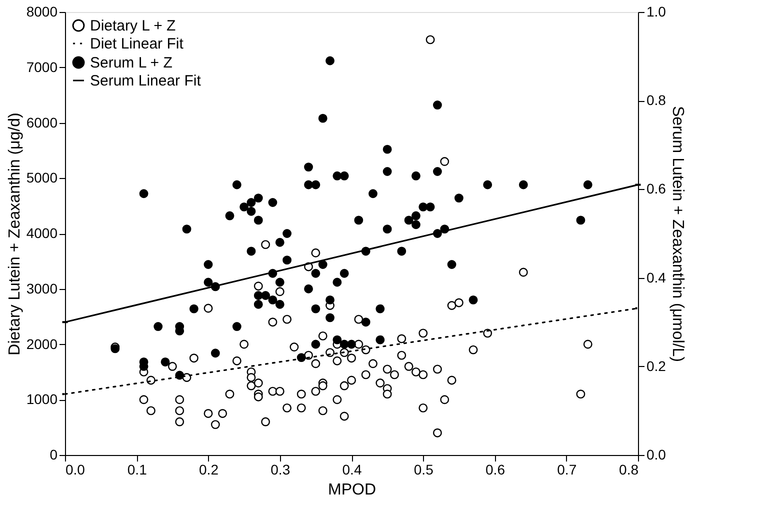 The image size is (764, 524). Describe the element at coordinates (131, 63) in the screenshot. I see `legend-label: Serum L + Z` at that location.